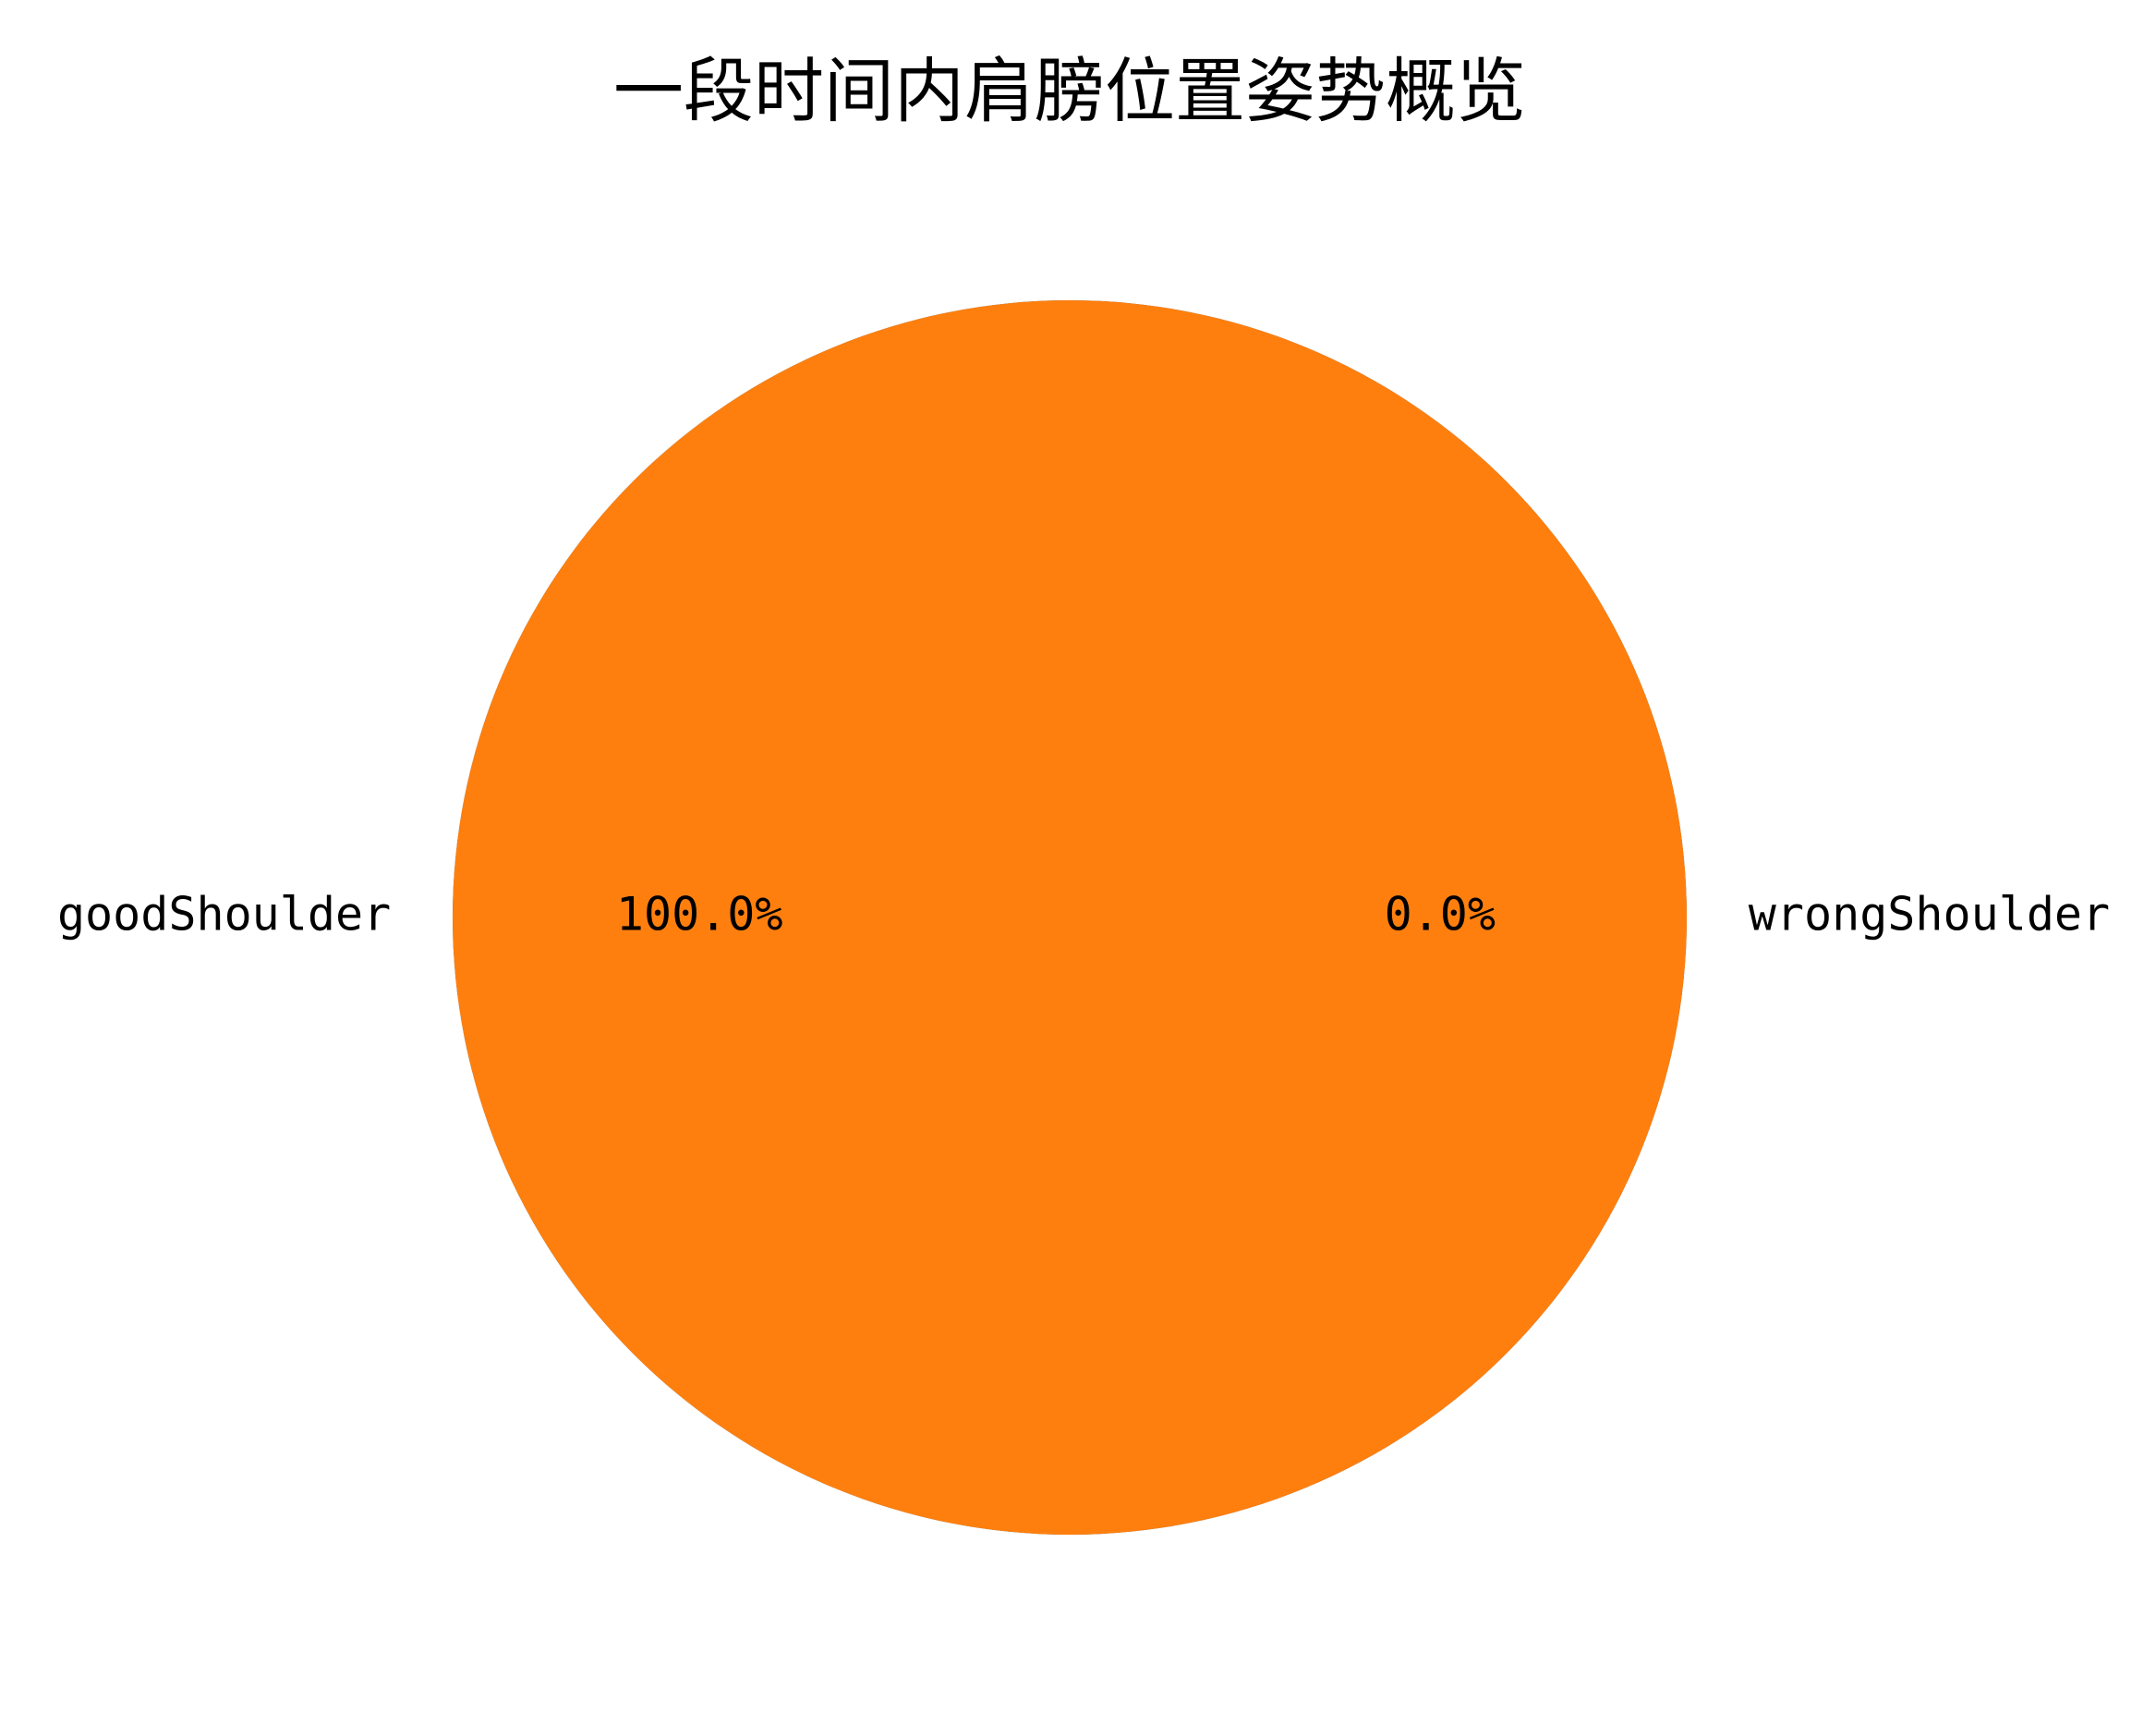 The height and width of the screenshot is (1725, 2156). I want to click on slice-label-goodShoulder: goodShoulder, so click(224, 915).